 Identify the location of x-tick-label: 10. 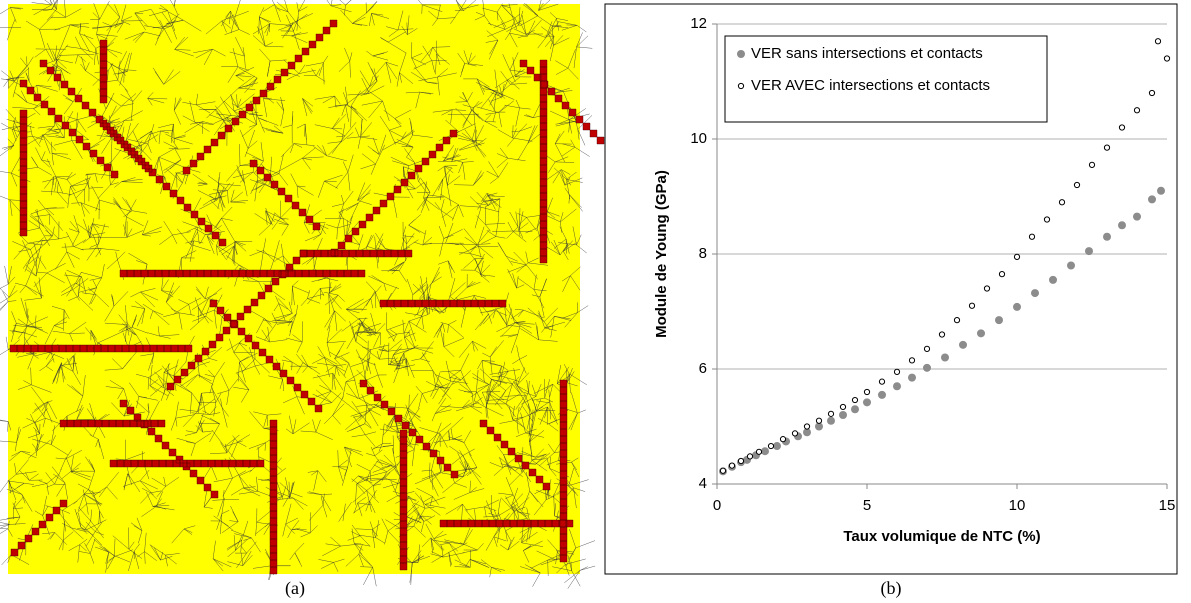
(1017, 505).